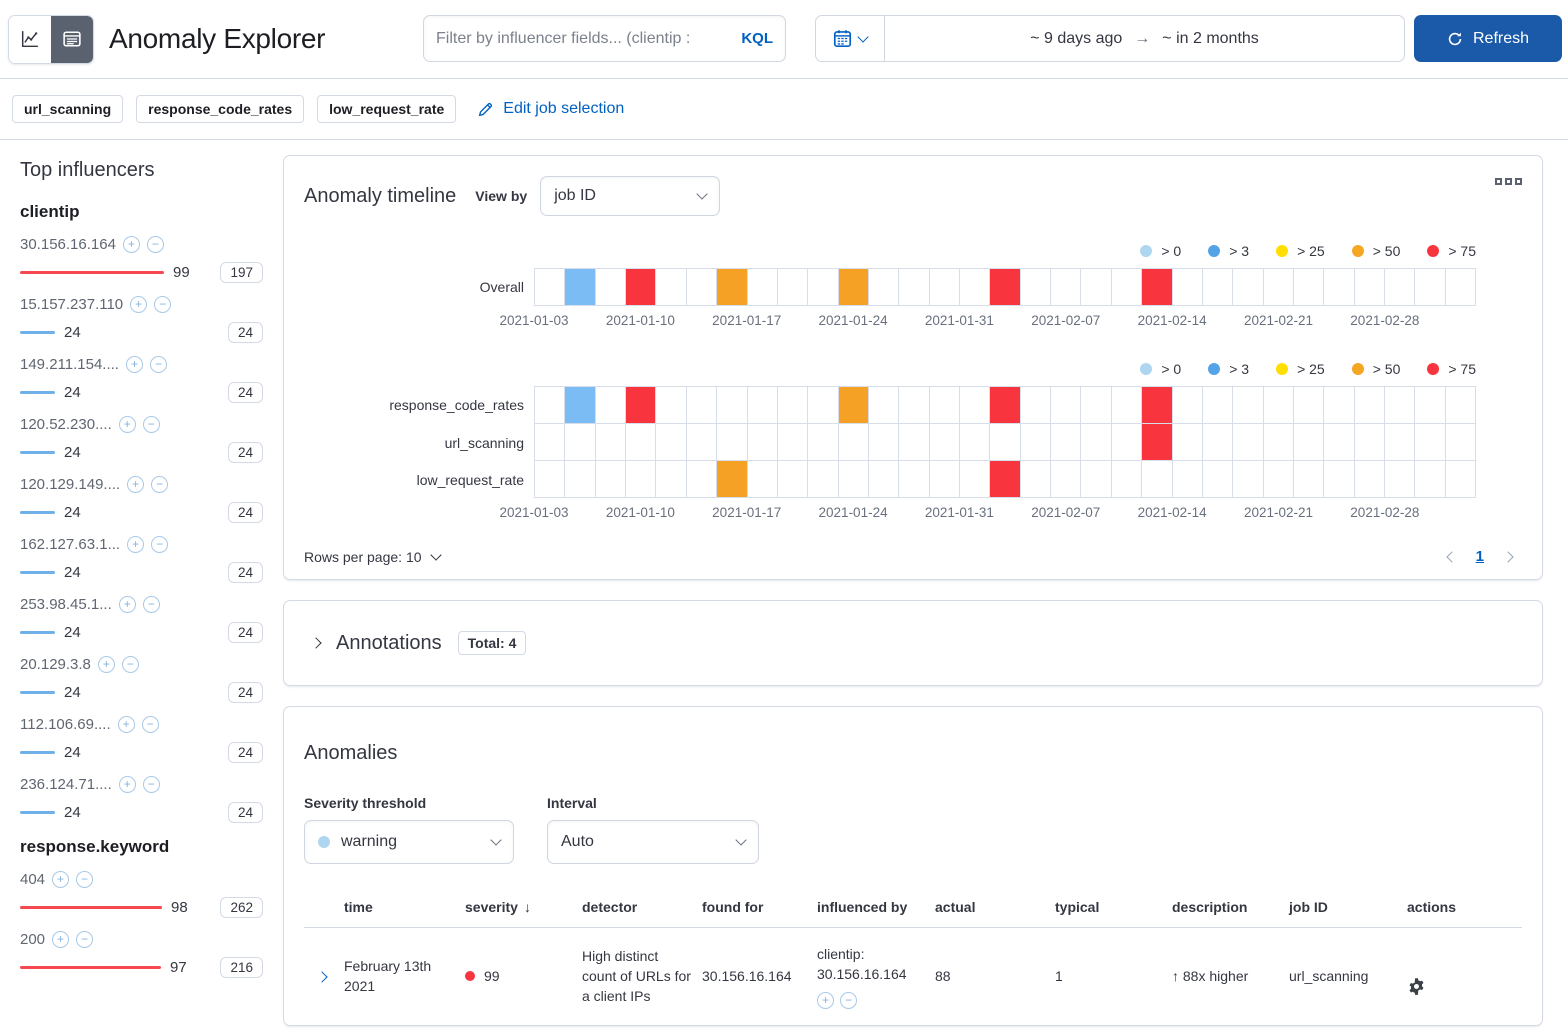 This screenshot has height=1033, width=1568. What do you see at coordinates (586, 38) in the screenshot?
I see `influencer-filter-input` at bounding box center [586, 38].